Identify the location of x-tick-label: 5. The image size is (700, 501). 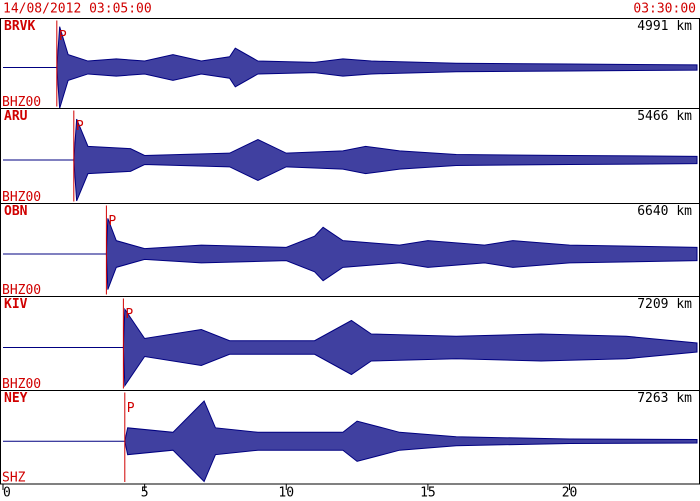
(145, 493).